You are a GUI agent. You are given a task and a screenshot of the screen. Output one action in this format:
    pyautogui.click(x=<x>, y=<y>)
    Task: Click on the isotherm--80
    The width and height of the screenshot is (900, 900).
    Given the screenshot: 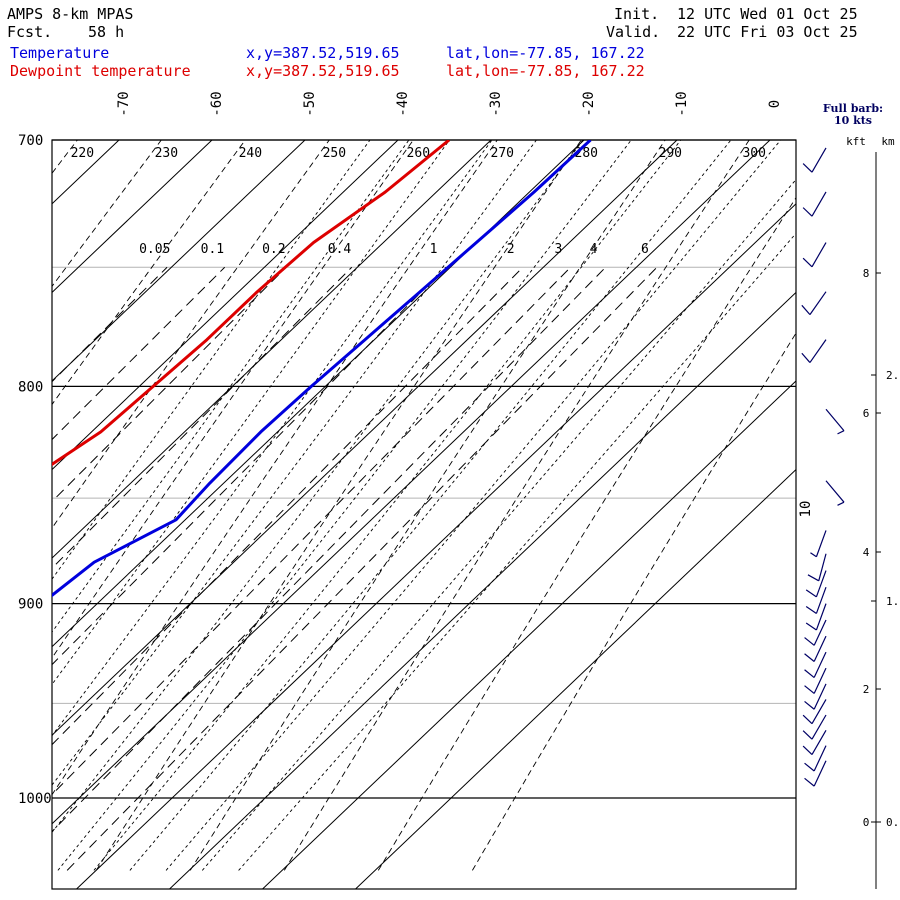 What is the action you would take?
    pyautogui.click(x=13, y=514)
    